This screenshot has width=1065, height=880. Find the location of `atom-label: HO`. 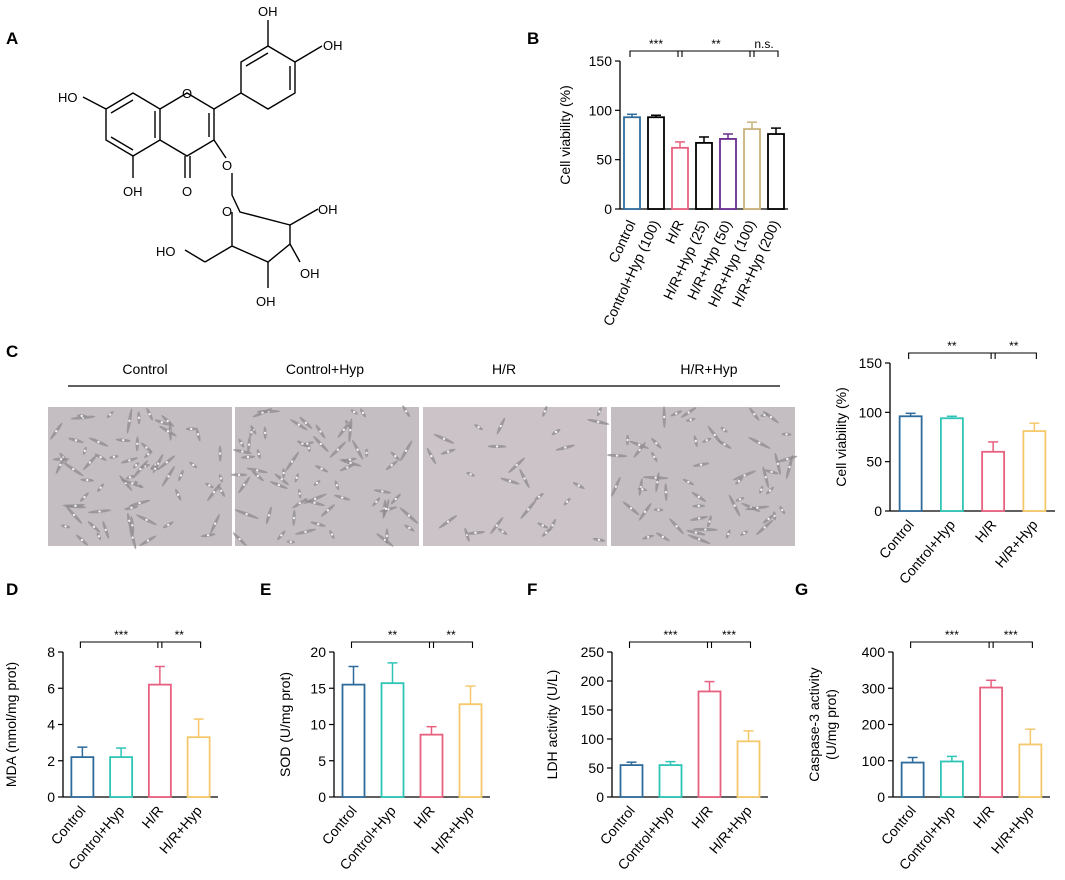

atom-label: HO is located at coordinates (68, 97).